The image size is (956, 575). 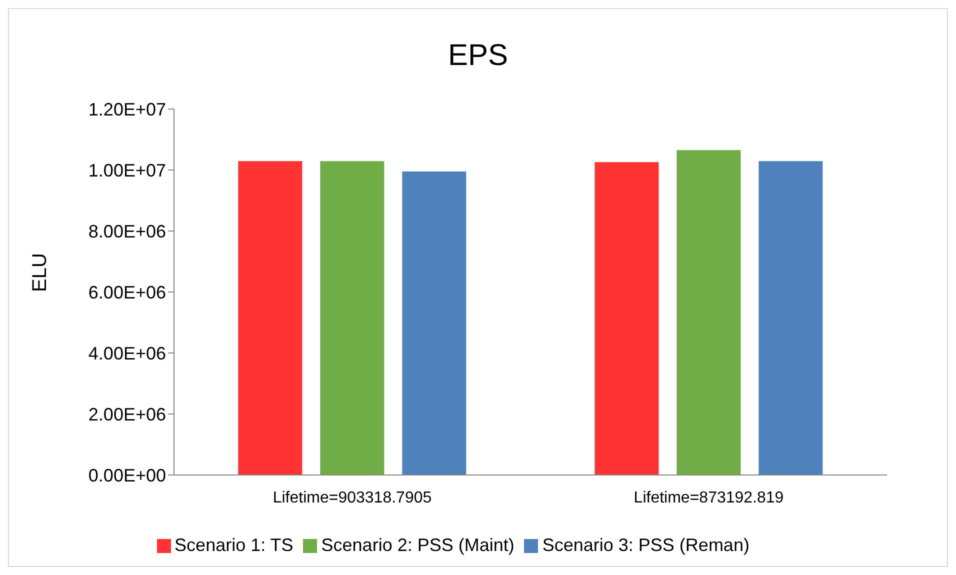 What do you see at coordinates (127, 292) in the screenshot?
I see `y-tick-label: 6.00E+06` at bounding box center [127, 292].